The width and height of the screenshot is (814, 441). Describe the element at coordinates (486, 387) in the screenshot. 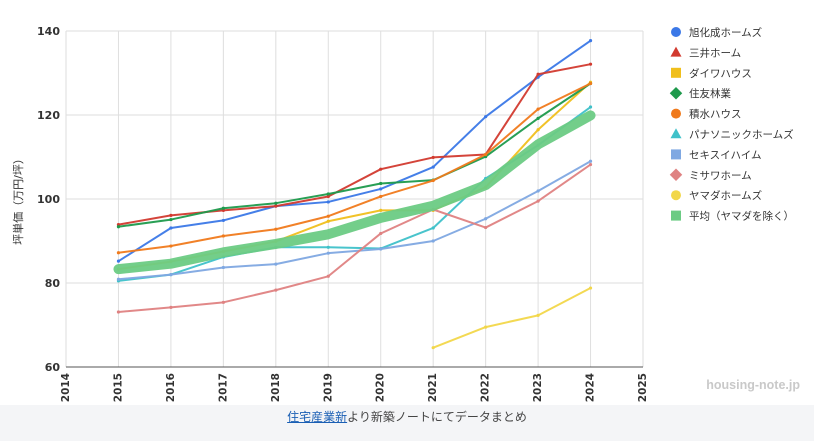

I see `x-tick-label: 2022` at that location.